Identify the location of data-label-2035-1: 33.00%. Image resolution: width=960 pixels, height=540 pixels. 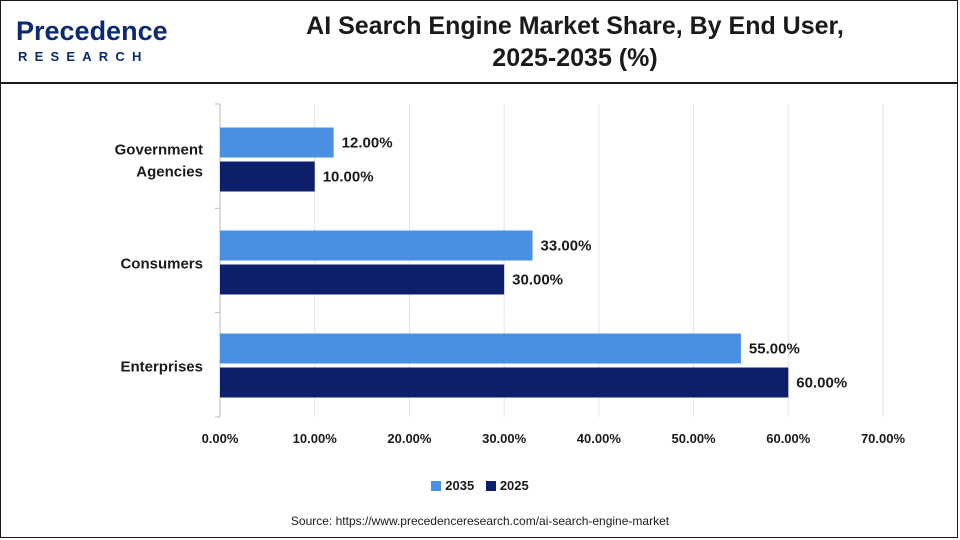
(566, 246).